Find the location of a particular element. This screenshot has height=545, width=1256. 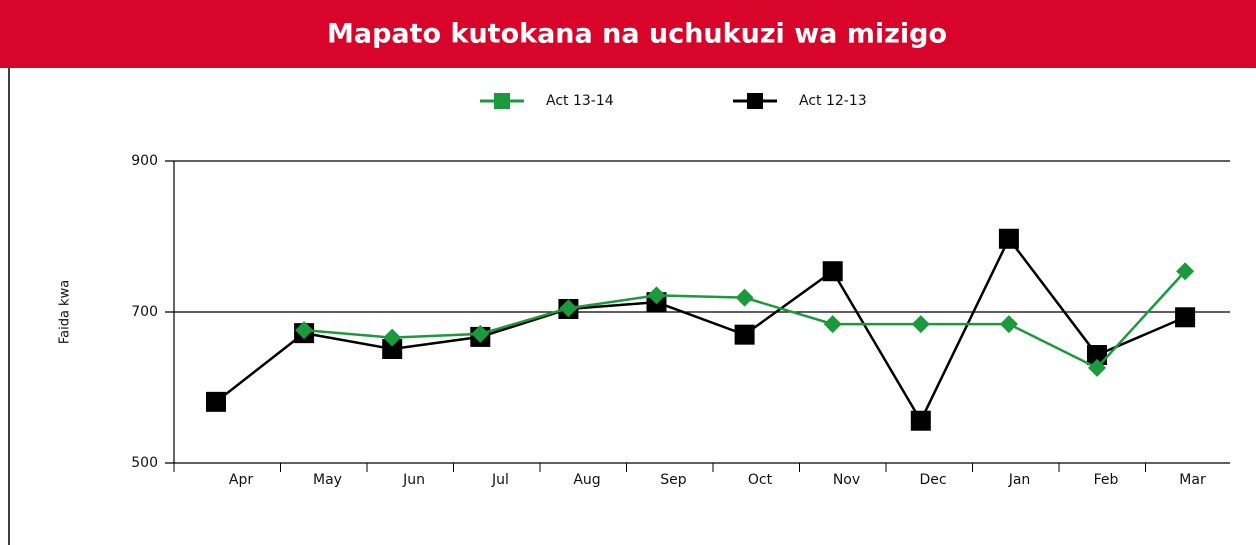

header-bar is located at coordinates (628, 34).